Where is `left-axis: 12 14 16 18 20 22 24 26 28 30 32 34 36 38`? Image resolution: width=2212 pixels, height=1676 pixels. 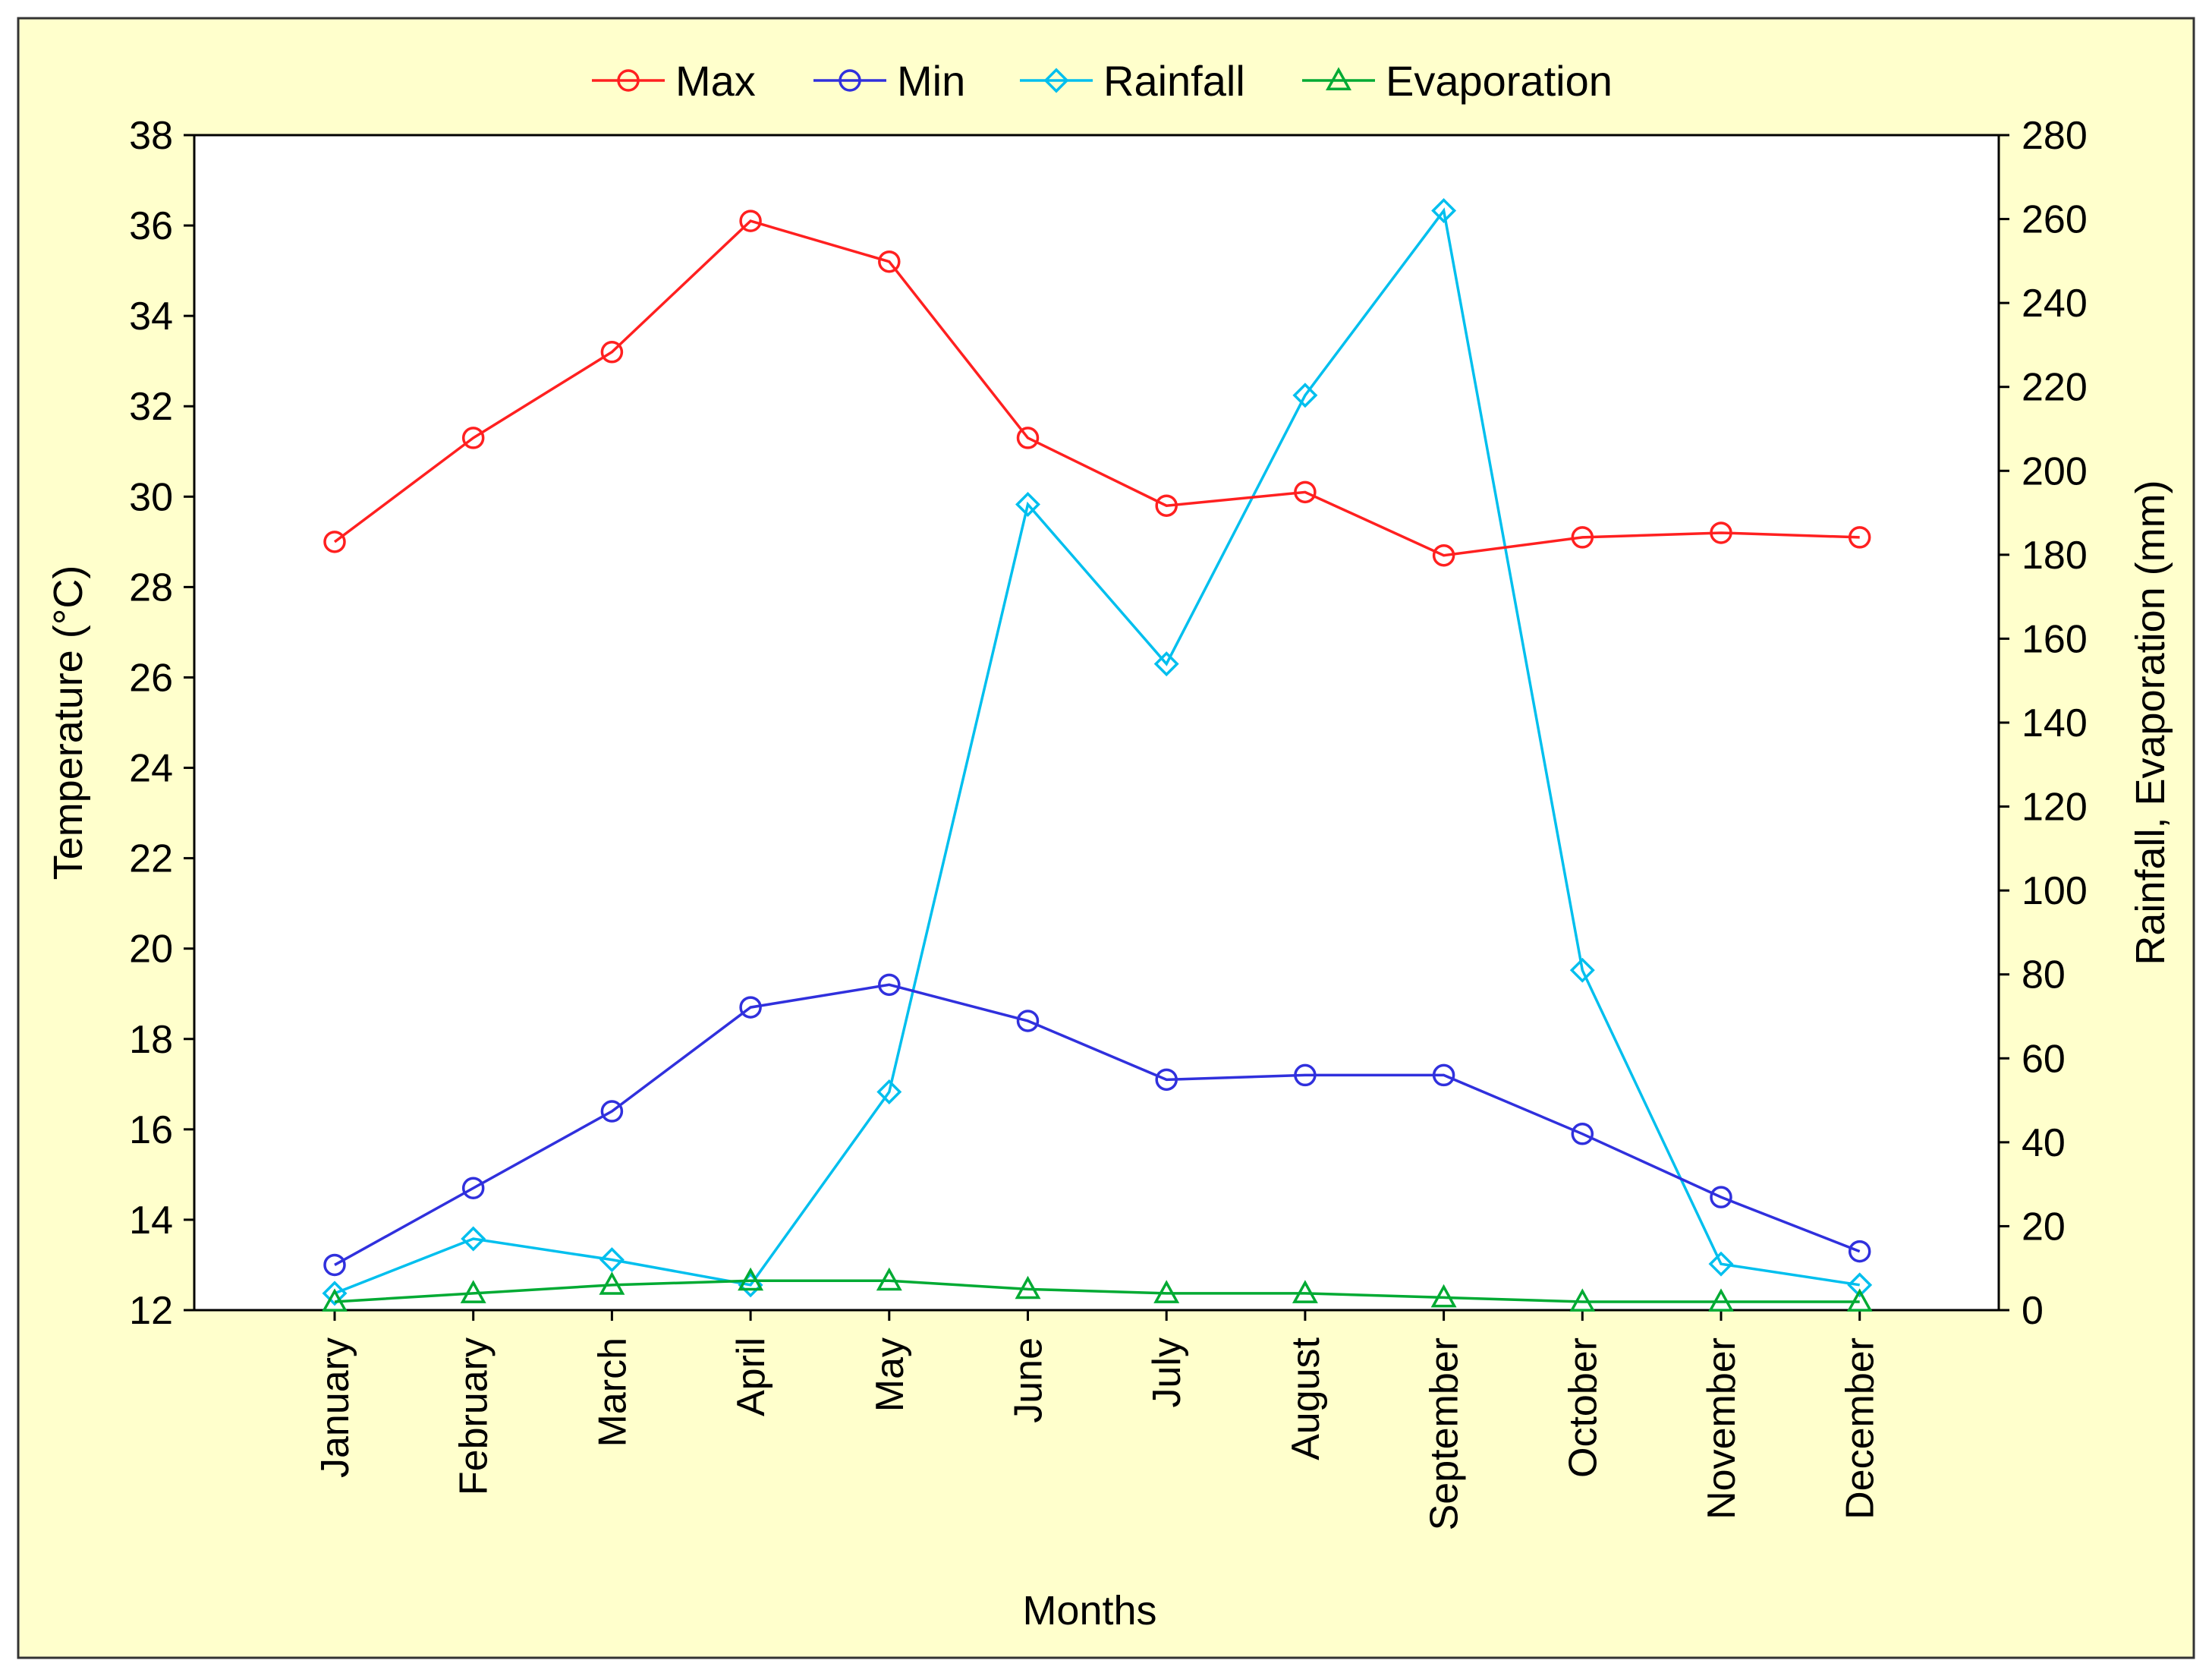 left-axis: 12 14 16 18 20 22 24 26 28 30 32 34 36 38 is located at coordinates (162, 723).